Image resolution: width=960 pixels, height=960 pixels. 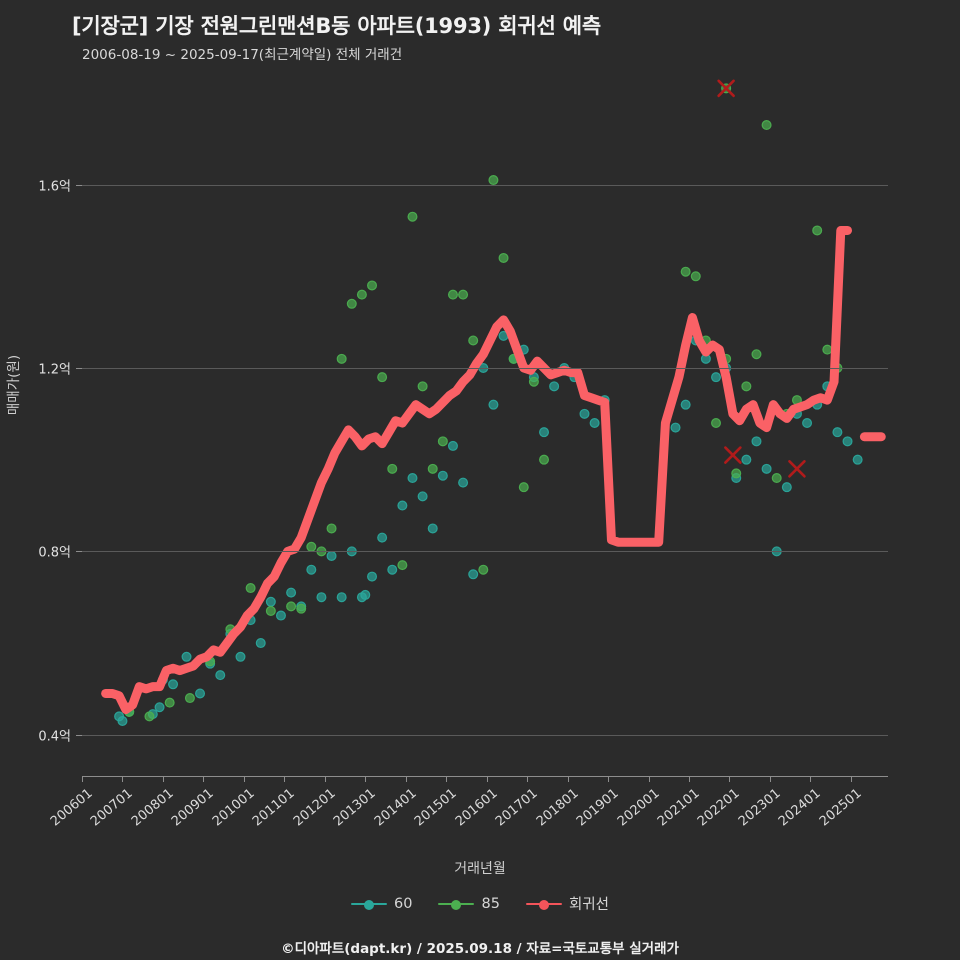 What do you see at coordinates (403, 903) in the screenshot?
I see `legend-label: 60` at bounding box center [403, 903].